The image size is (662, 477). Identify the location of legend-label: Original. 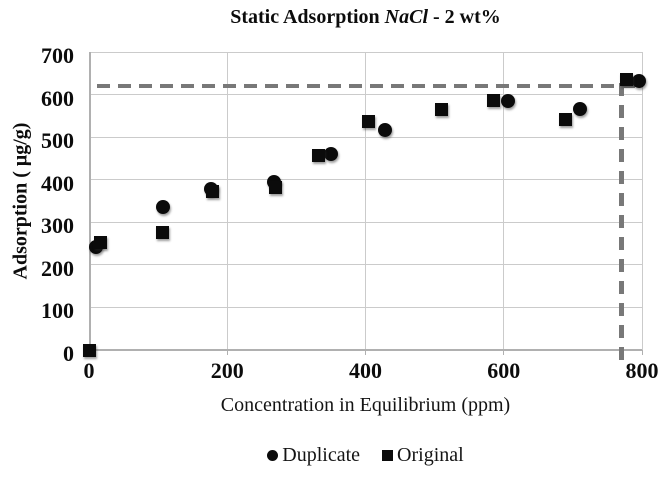
(430, 455).